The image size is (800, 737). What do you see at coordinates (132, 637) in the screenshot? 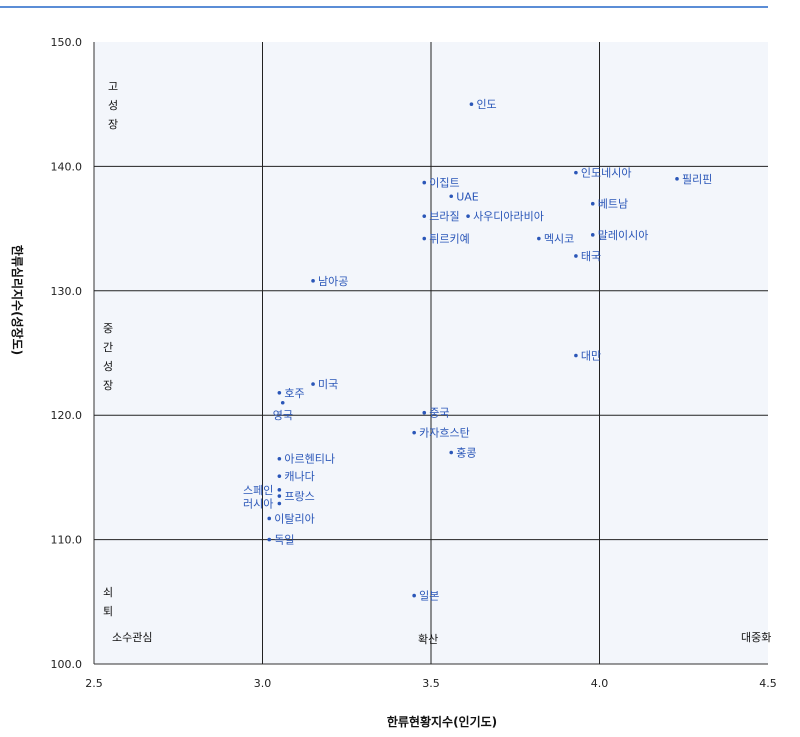
I see `region-label-minor-interest: 소수관심` at bounding box center [132, 637].